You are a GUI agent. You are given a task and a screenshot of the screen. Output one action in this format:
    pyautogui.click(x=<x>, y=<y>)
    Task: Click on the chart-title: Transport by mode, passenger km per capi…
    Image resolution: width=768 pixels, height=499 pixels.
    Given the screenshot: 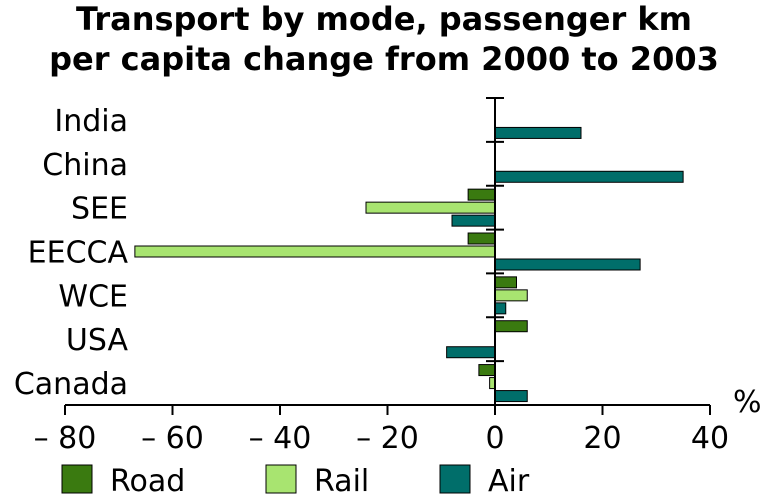 What is the action you would take?
    pyautogui.click(x=384, y=39)
    